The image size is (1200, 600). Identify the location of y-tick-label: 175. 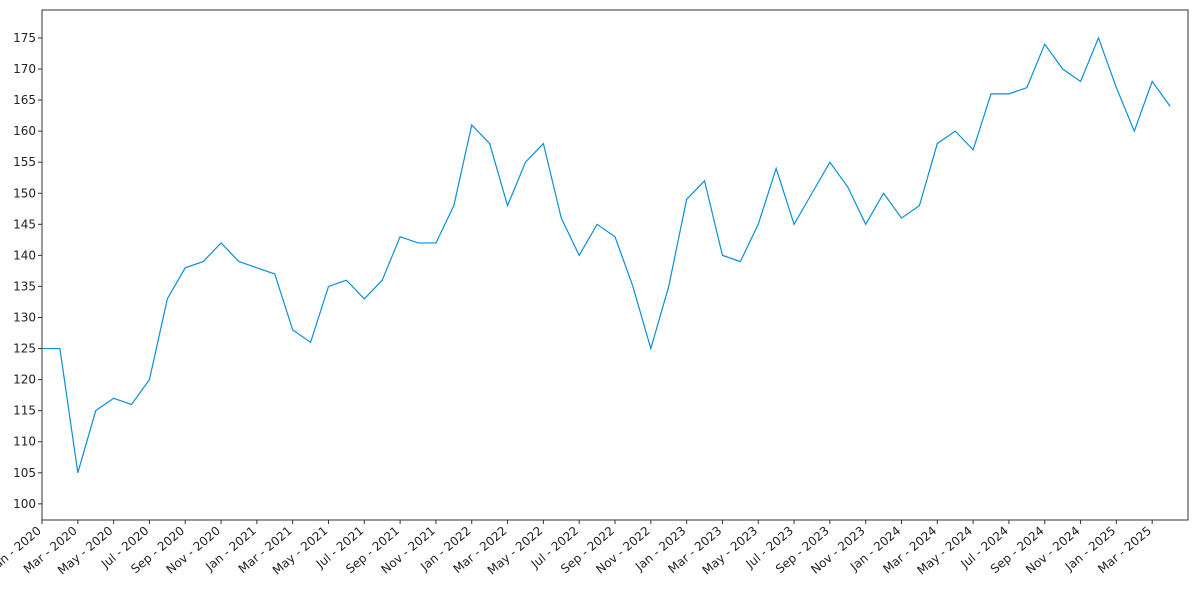
(24, 38).